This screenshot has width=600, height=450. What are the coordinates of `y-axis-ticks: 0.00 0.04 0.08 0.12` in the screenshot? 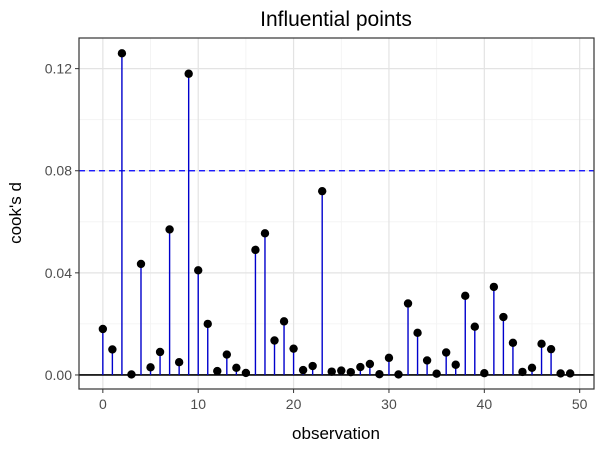 It's located at (62, 222).